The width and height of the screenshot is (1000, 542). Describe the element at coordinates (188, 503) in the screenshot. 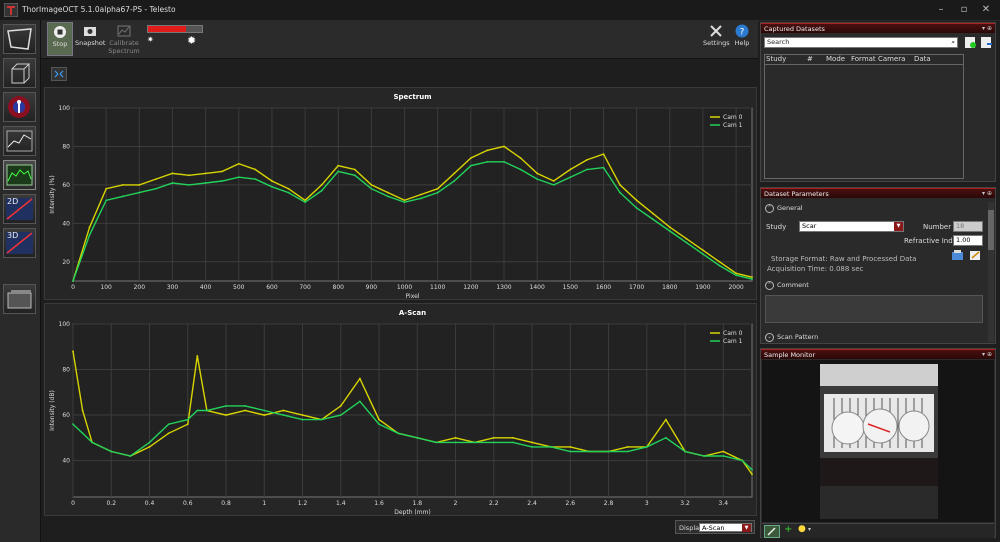

I see `x-tick-label: 0.6` at that location.